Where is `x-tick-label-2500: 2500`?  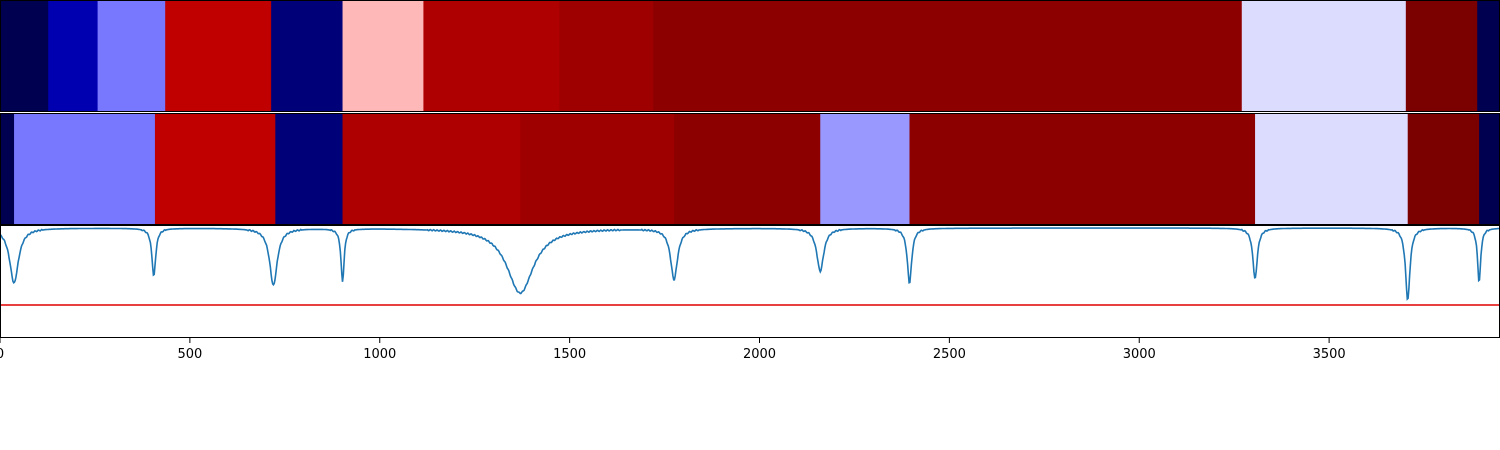 x-tick-label-2500: 2500 is located at coordinates (949, 354).